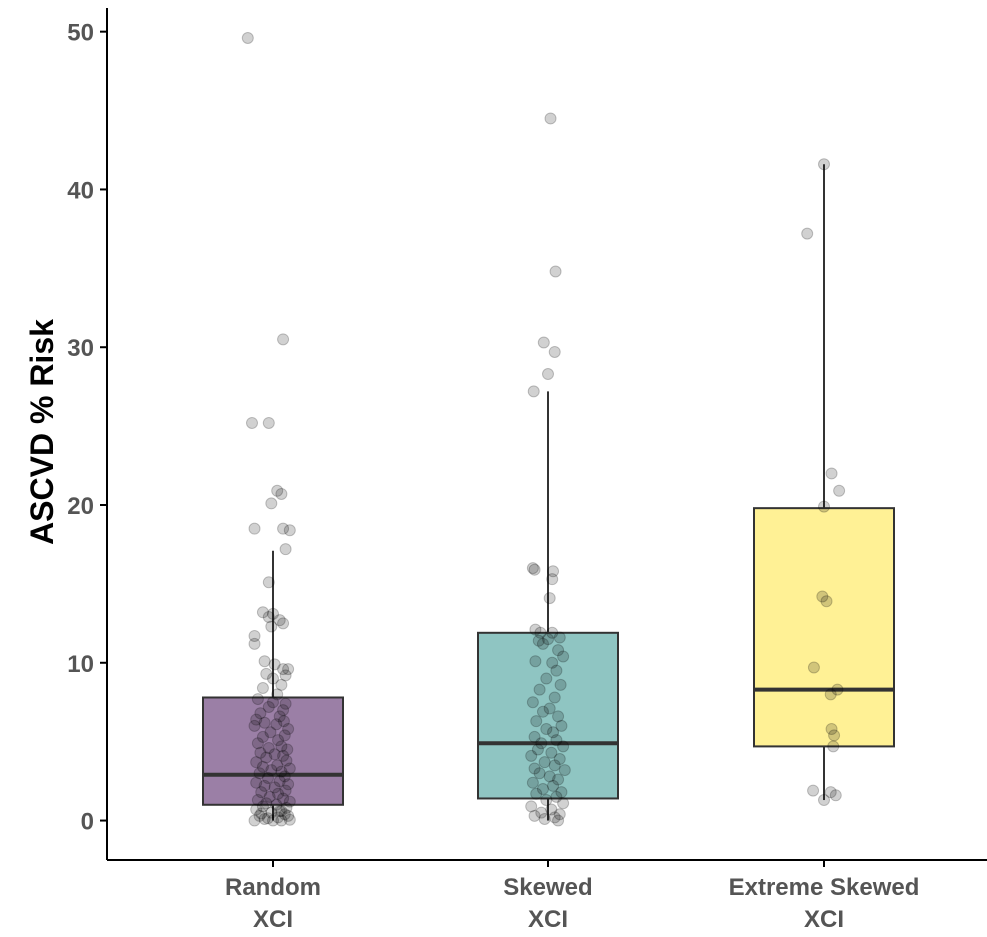  What do you see at coordinates (80, 506) in the screenshot?
I see `y-tick-label: 20` at bounding box center [80, 506].